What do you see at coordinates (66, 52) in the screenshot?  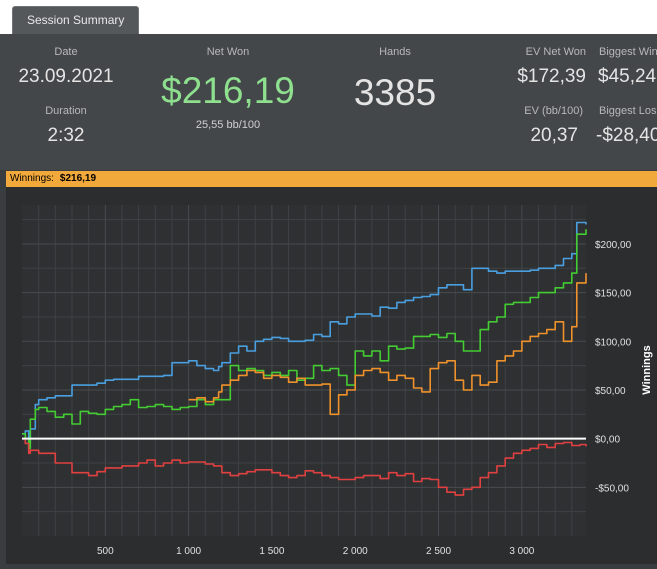 I see `date-label: Date` at bounding box center [66, 52].